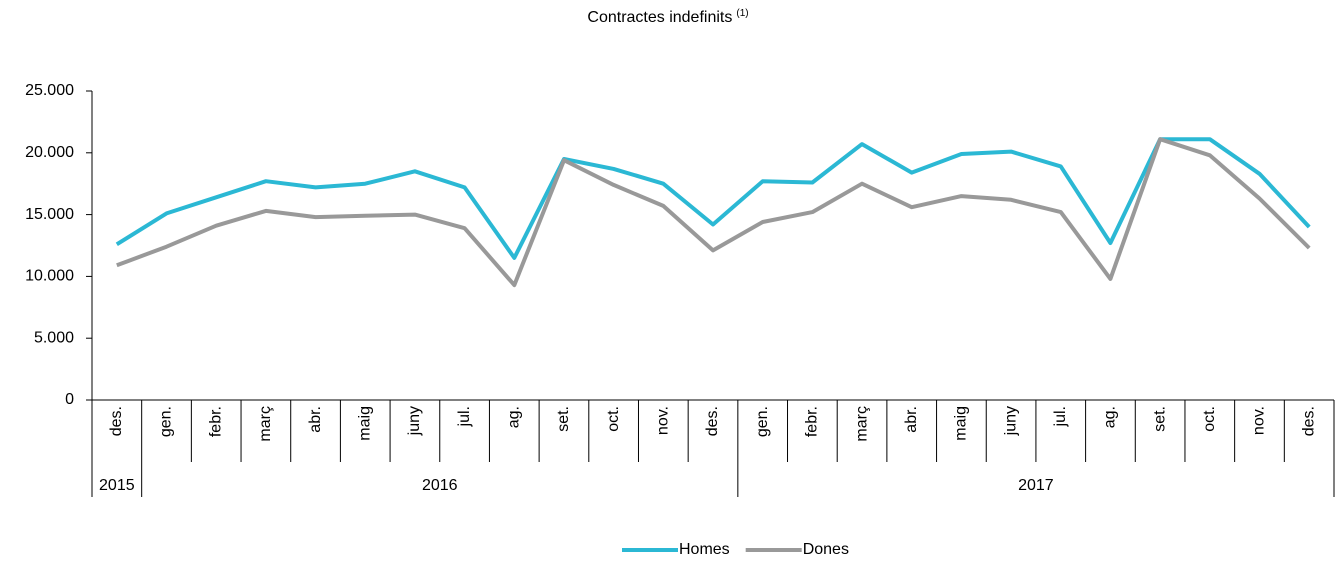 Image resolution: width=1336 pixels, height=564 pixels. What do you see at coordinates (49, 90) in the screenshot?
I see `y-tick-label: 25.000` at bounding box center [49, 90].